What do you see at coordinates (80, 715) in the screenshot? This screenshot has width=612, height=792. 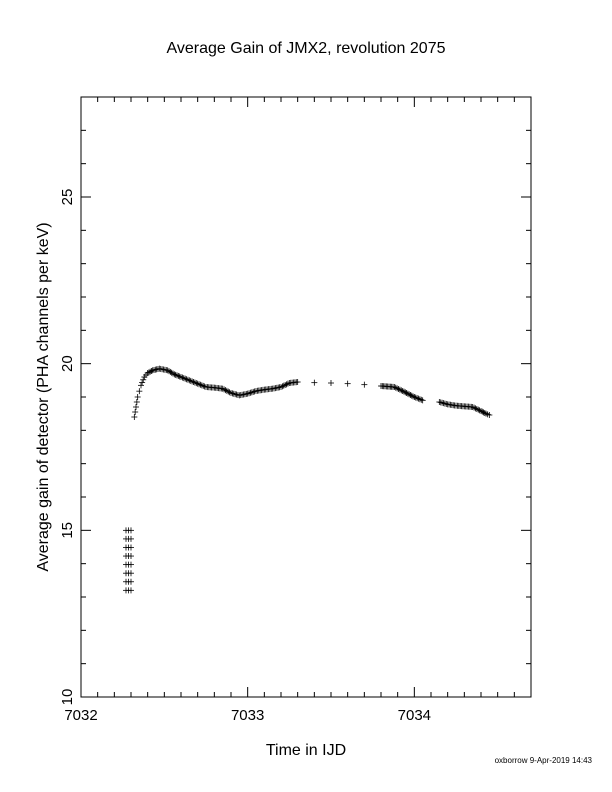 I see `x-tick-label: 7032` at bounding box center [80, 715].